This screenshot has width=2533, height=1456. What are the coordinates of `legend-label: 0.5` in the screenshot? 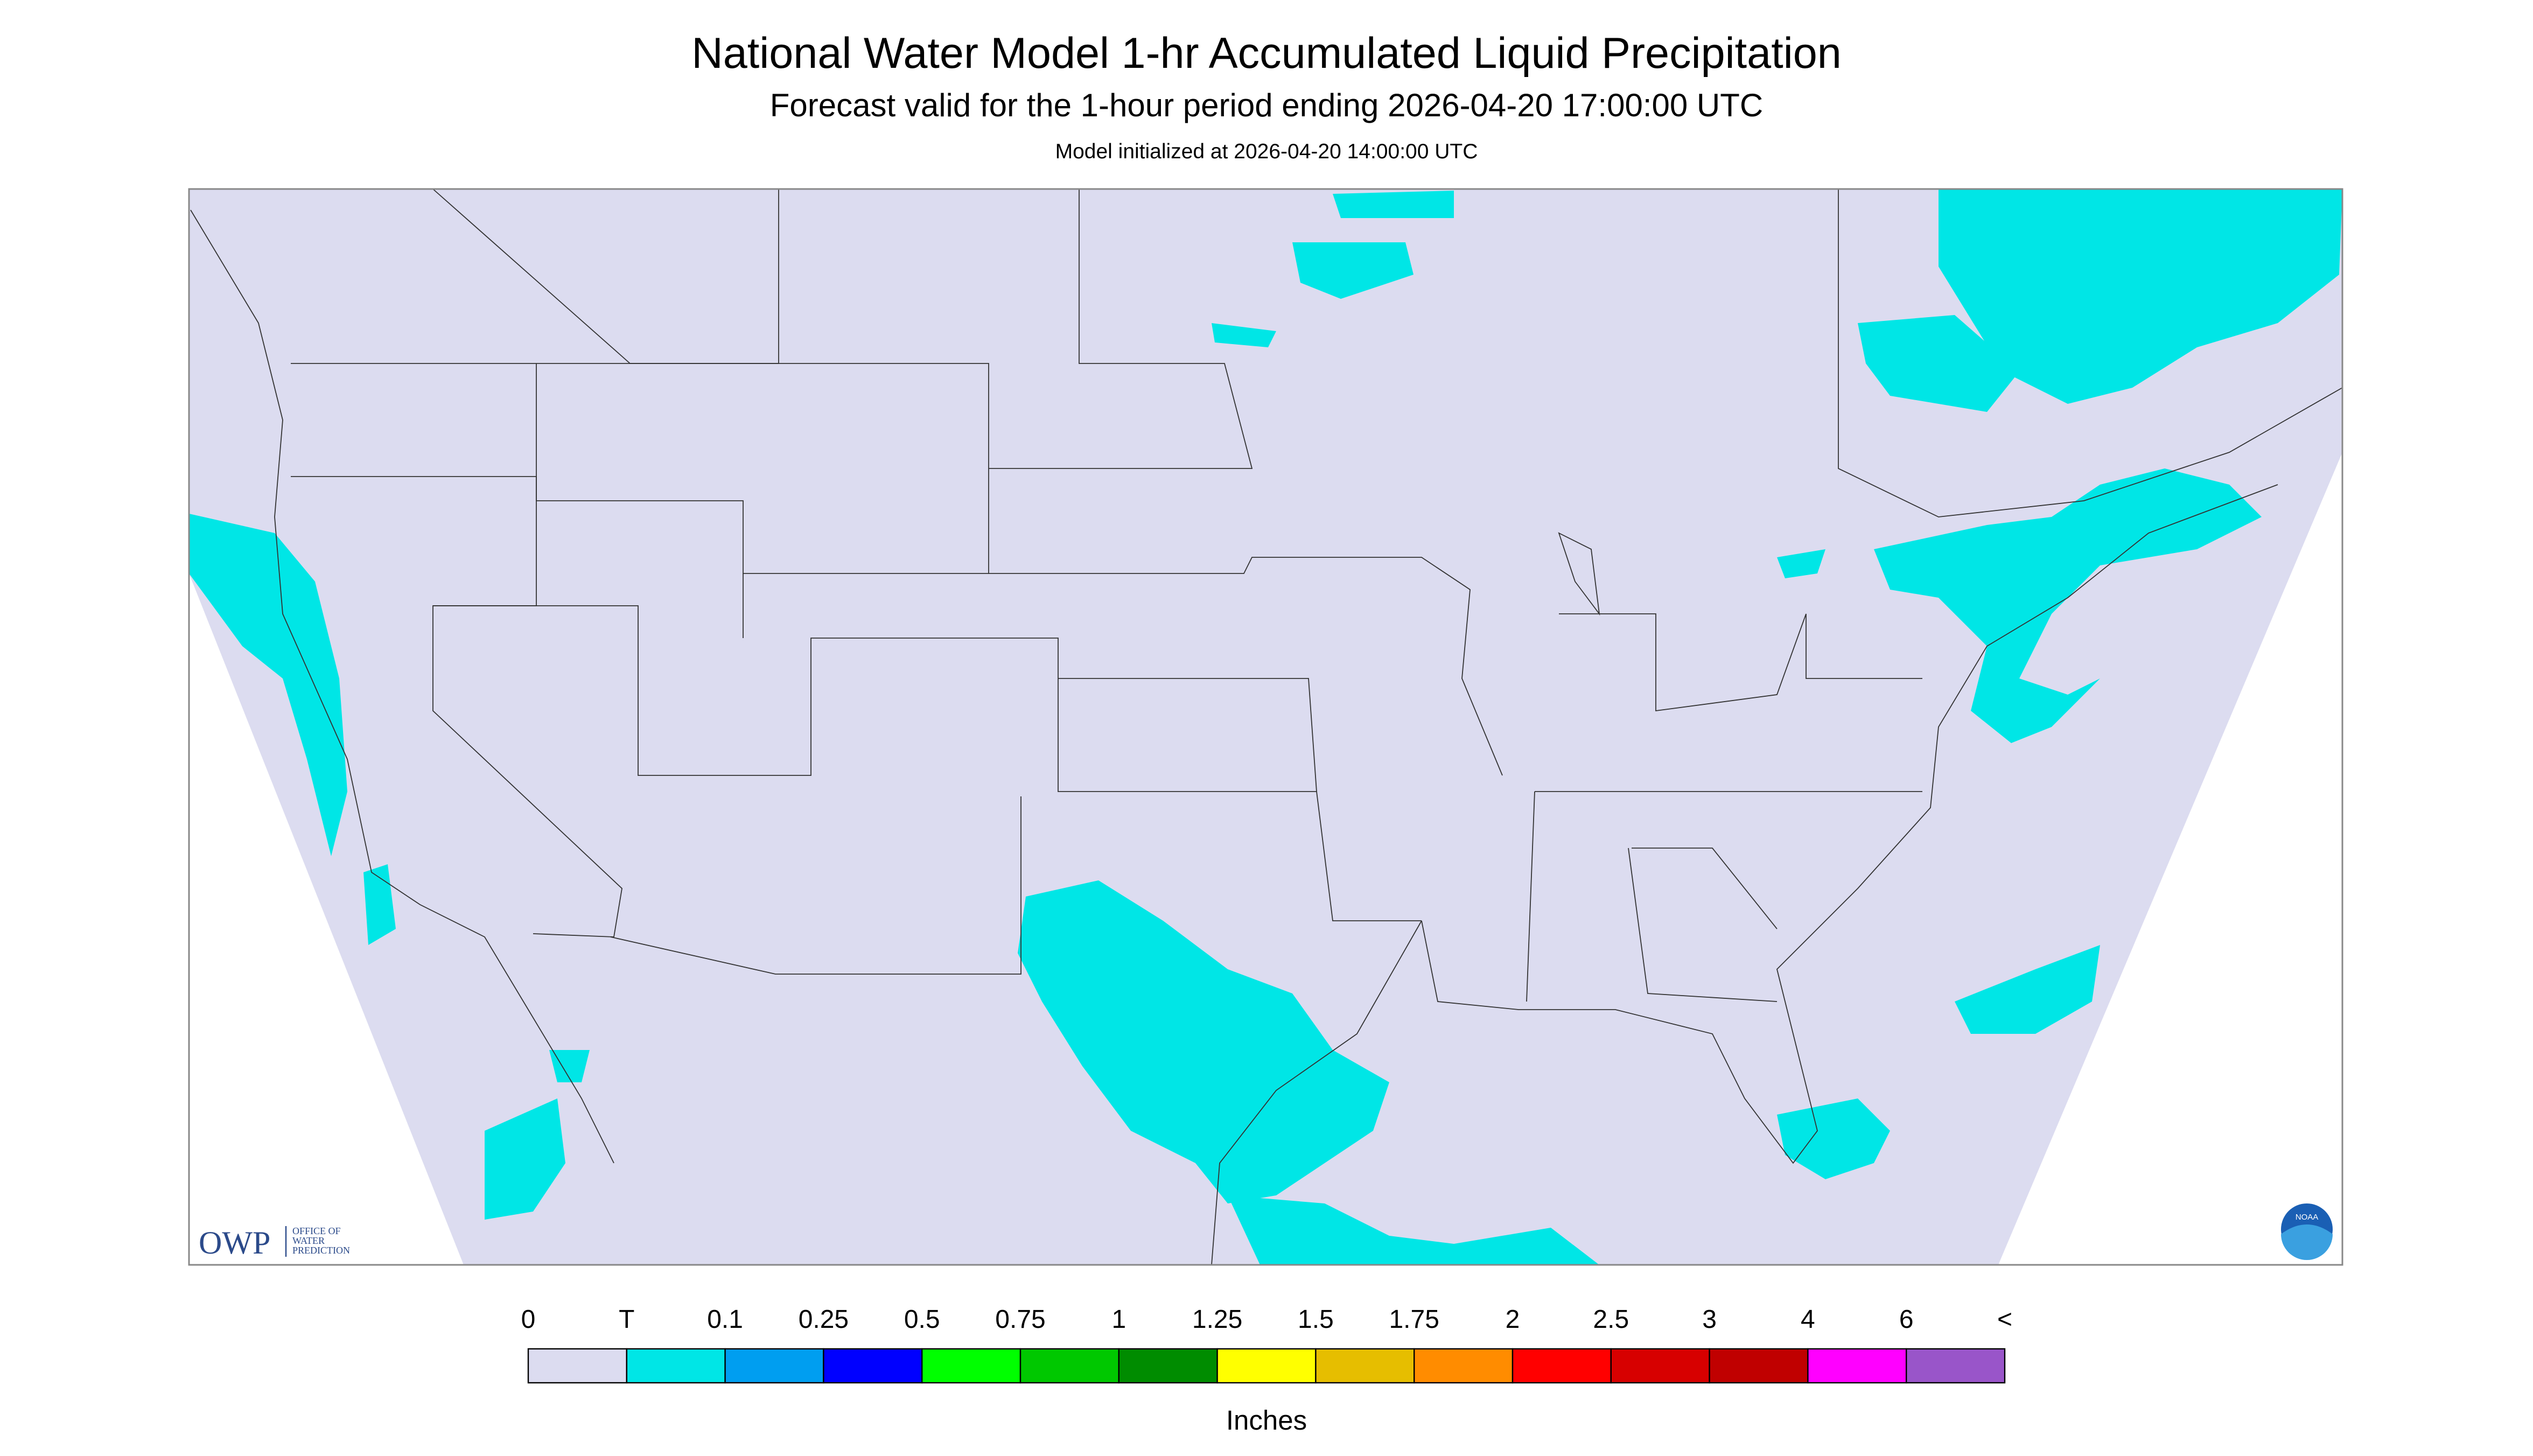 It's located at (922, 1319).